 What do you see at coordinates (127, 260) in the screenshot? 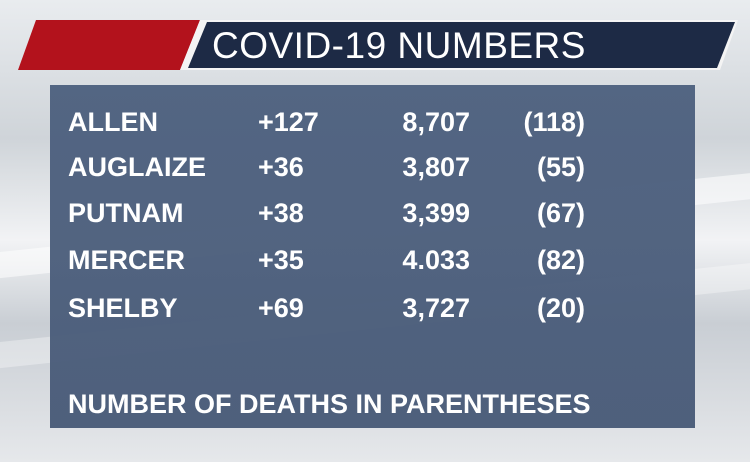
I see `county: MERCER` at bounding box center [127, 260].